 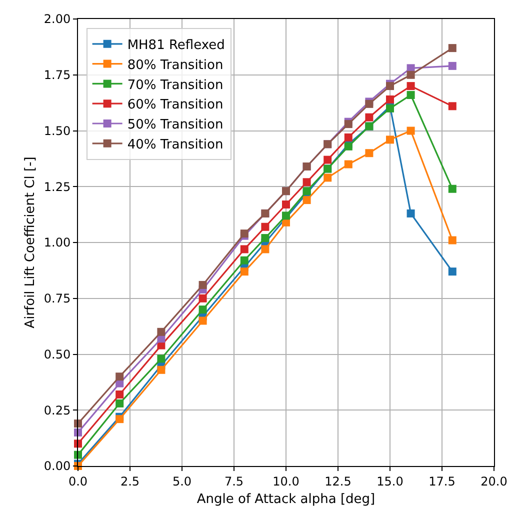 What do you see at coordinates (57, 410) in the screenshot?
I see `y-tick-label: 0.25` at bounding box center [57, 410].